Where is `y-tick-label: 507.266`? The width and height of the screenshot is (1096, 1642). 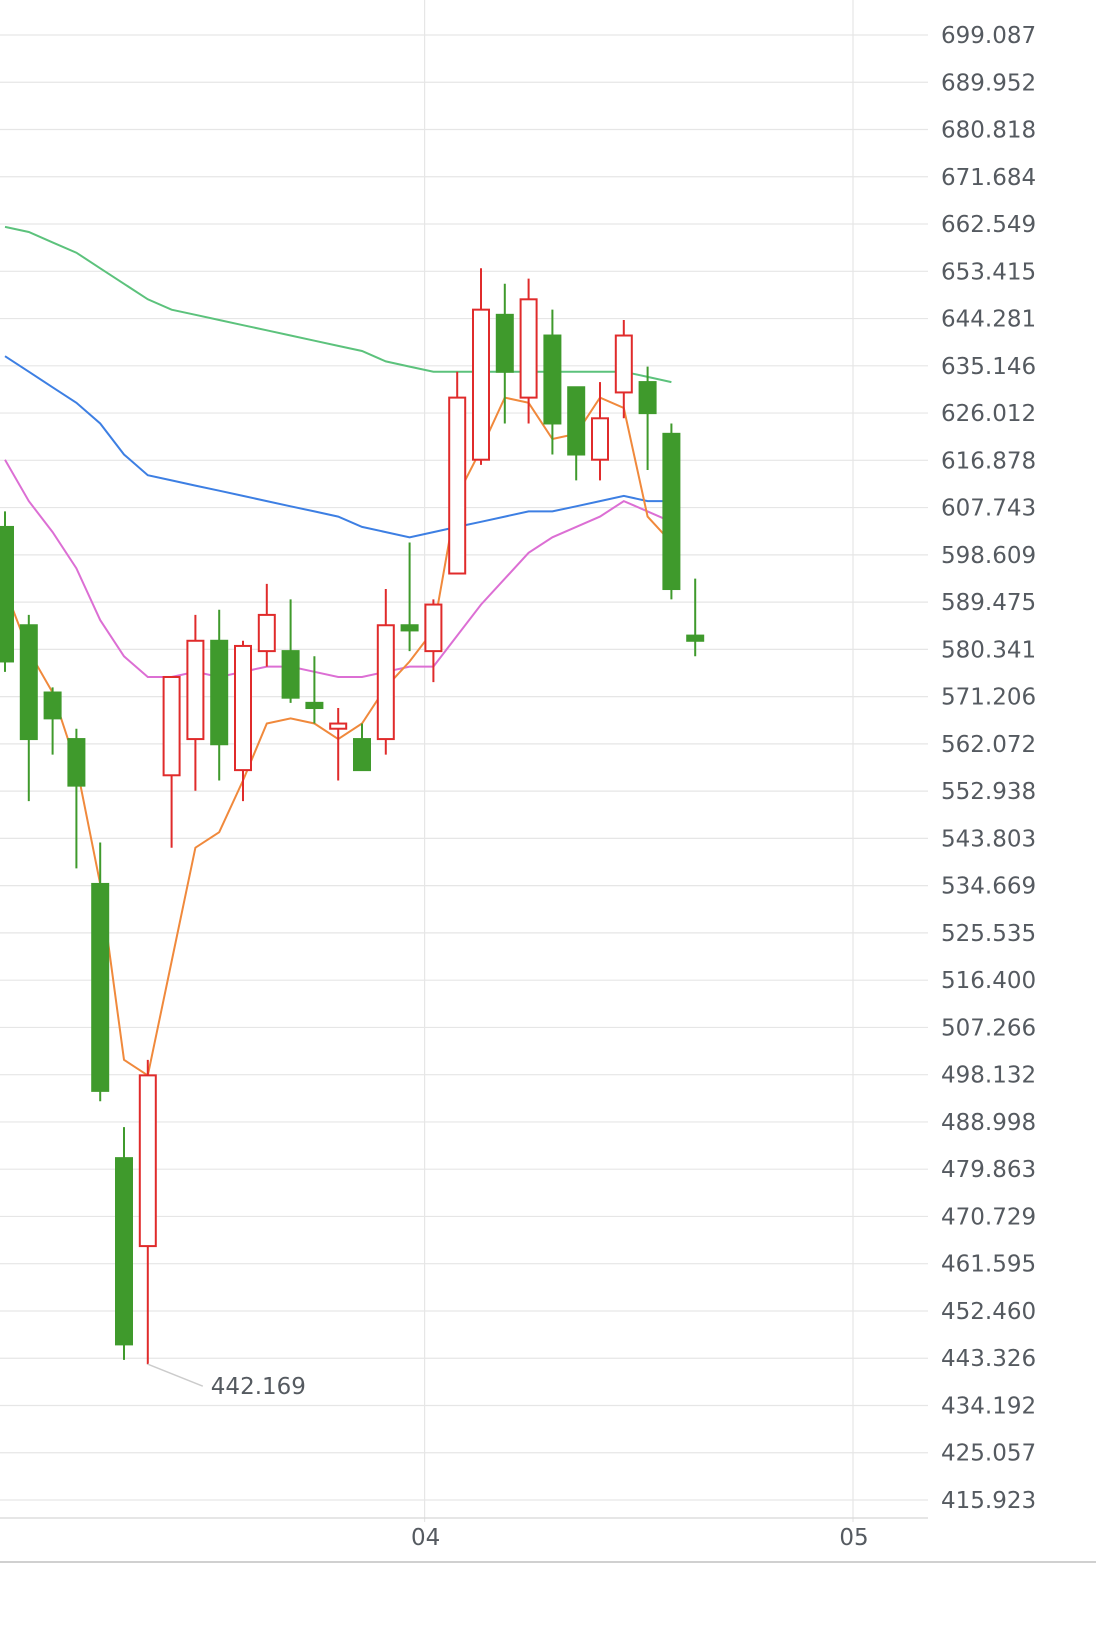
y-tick-label: 507.266 is located at coordinates (988, 1028).